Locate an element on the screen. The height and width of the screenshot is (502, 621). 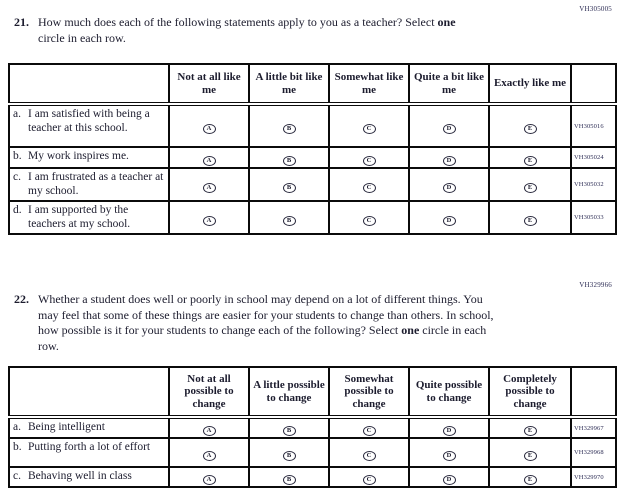
column-header: A little bit like me is located at coordinates (289, 84).